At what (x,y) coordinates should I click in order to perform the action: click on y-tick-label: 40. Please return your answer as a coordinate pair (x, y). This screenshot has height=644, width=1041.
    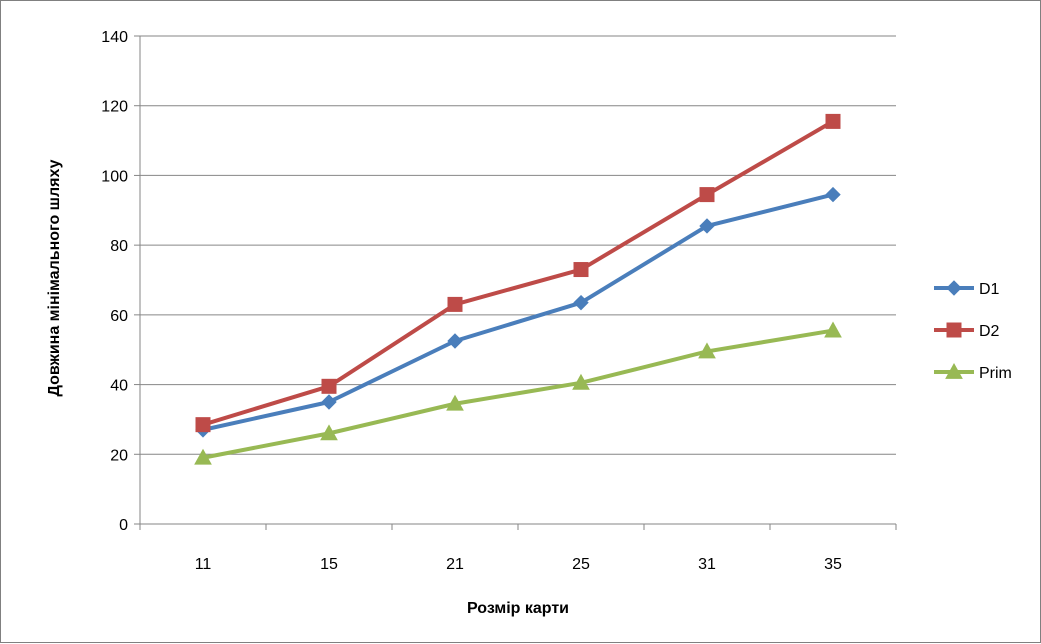
    Looking at the image, I should click on (119, 386).